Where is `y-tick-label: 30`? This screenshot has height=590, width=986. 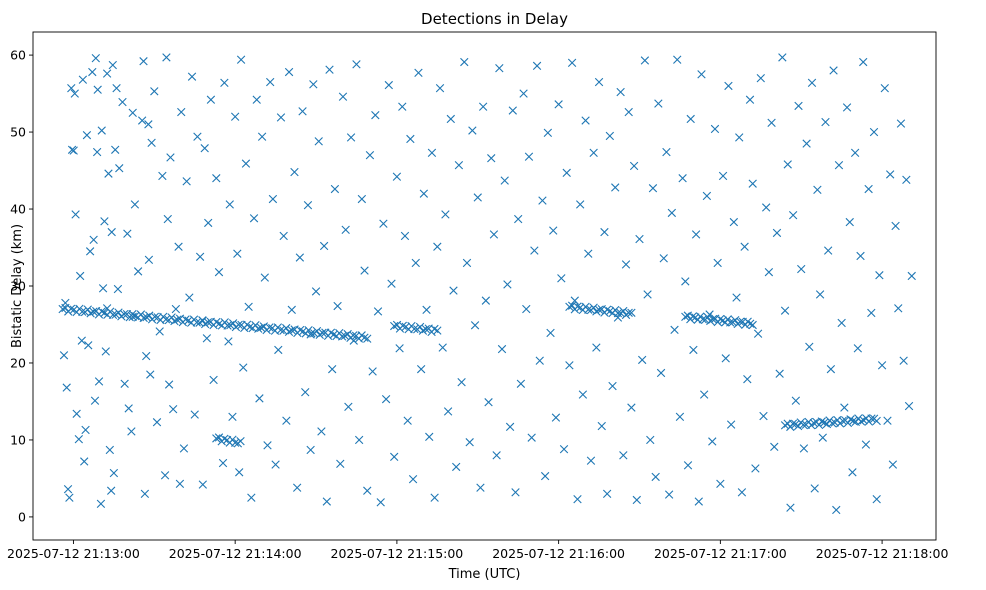 y-tick-label: 30 is located at coordinates (18, 286).